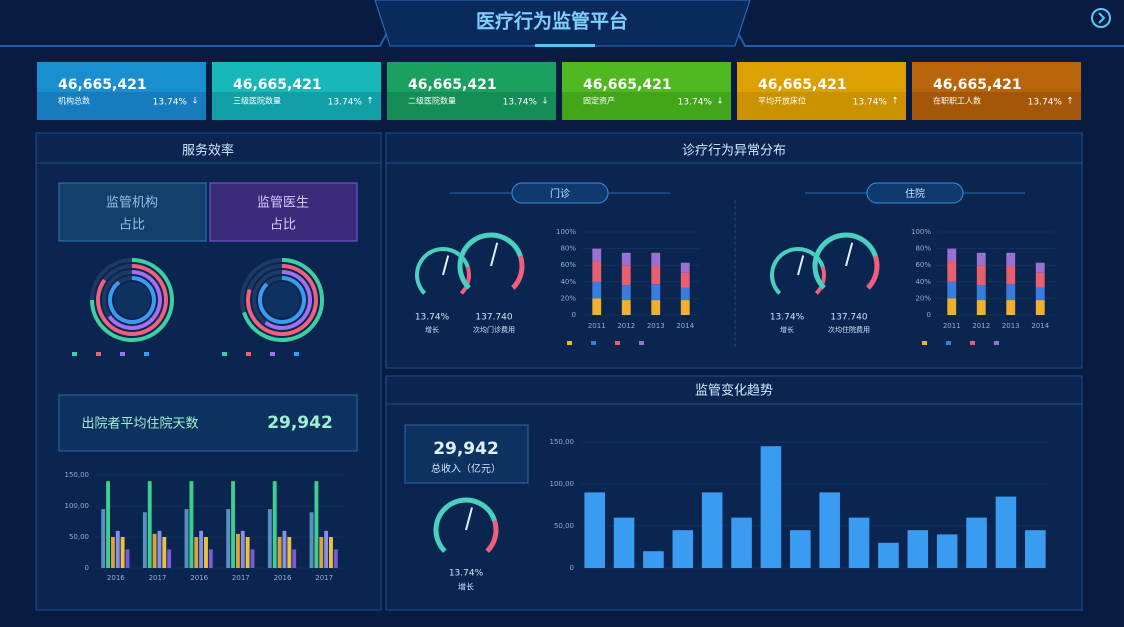 The height and width of the screenshot is (627, 1124). I want to click on gauge-label: 增长, so click(787, 329).